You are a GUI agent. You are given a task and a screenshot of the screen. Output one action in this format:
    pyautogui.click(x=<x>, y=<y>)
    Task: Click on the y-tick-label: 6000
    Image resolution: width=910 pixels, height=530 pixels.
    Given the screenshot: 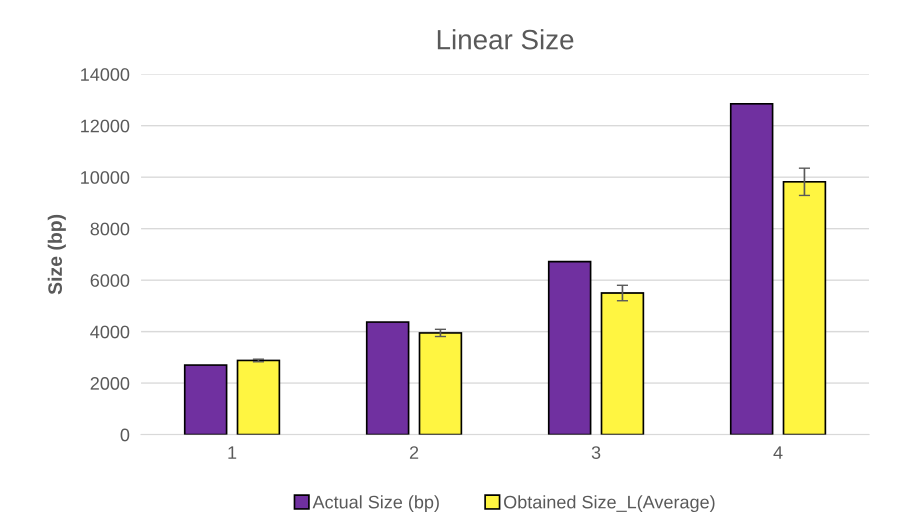 What is the action you would take?
    pyautogui.click(x=110, y=280)
    